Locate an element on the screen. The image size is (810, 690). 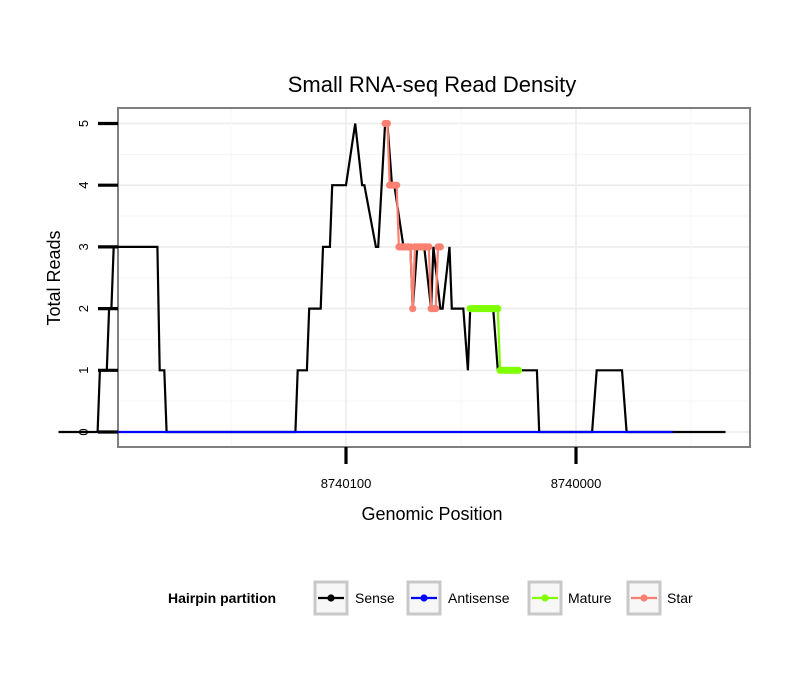
legend-dot-sense is located at coordinates (331, 598).